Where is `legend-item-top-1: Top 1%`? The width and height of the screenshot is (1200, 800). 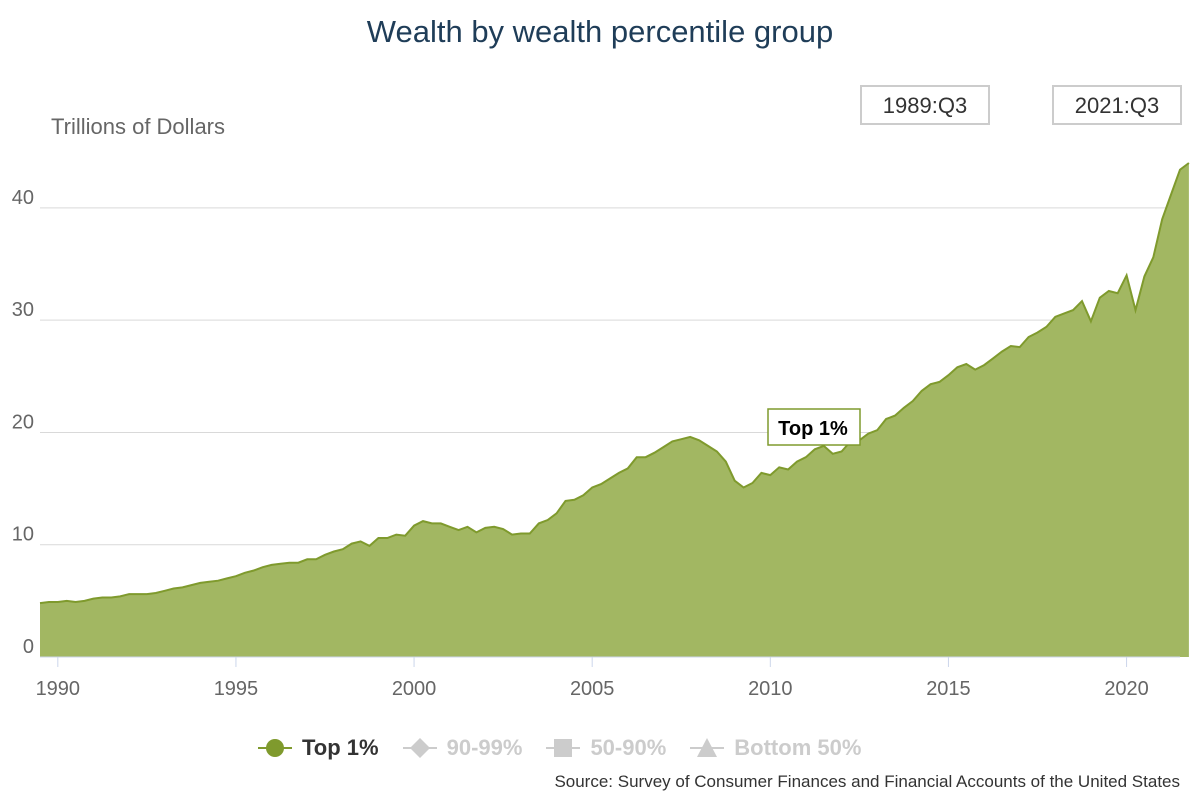
legend-item-top-1: Top 1% is located at coordinates (318, 748).